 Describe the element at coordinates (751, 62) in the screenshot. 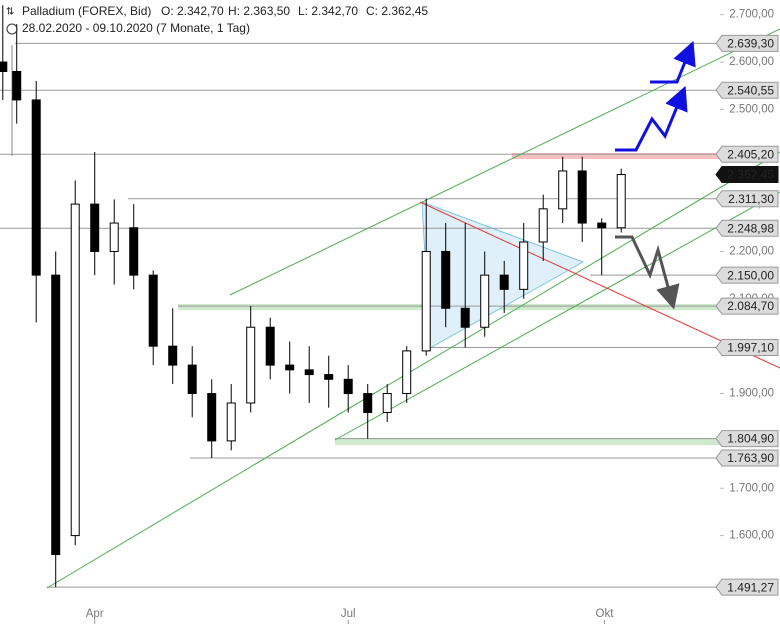

I see `y-tick-label: 2.600,00` at that location.